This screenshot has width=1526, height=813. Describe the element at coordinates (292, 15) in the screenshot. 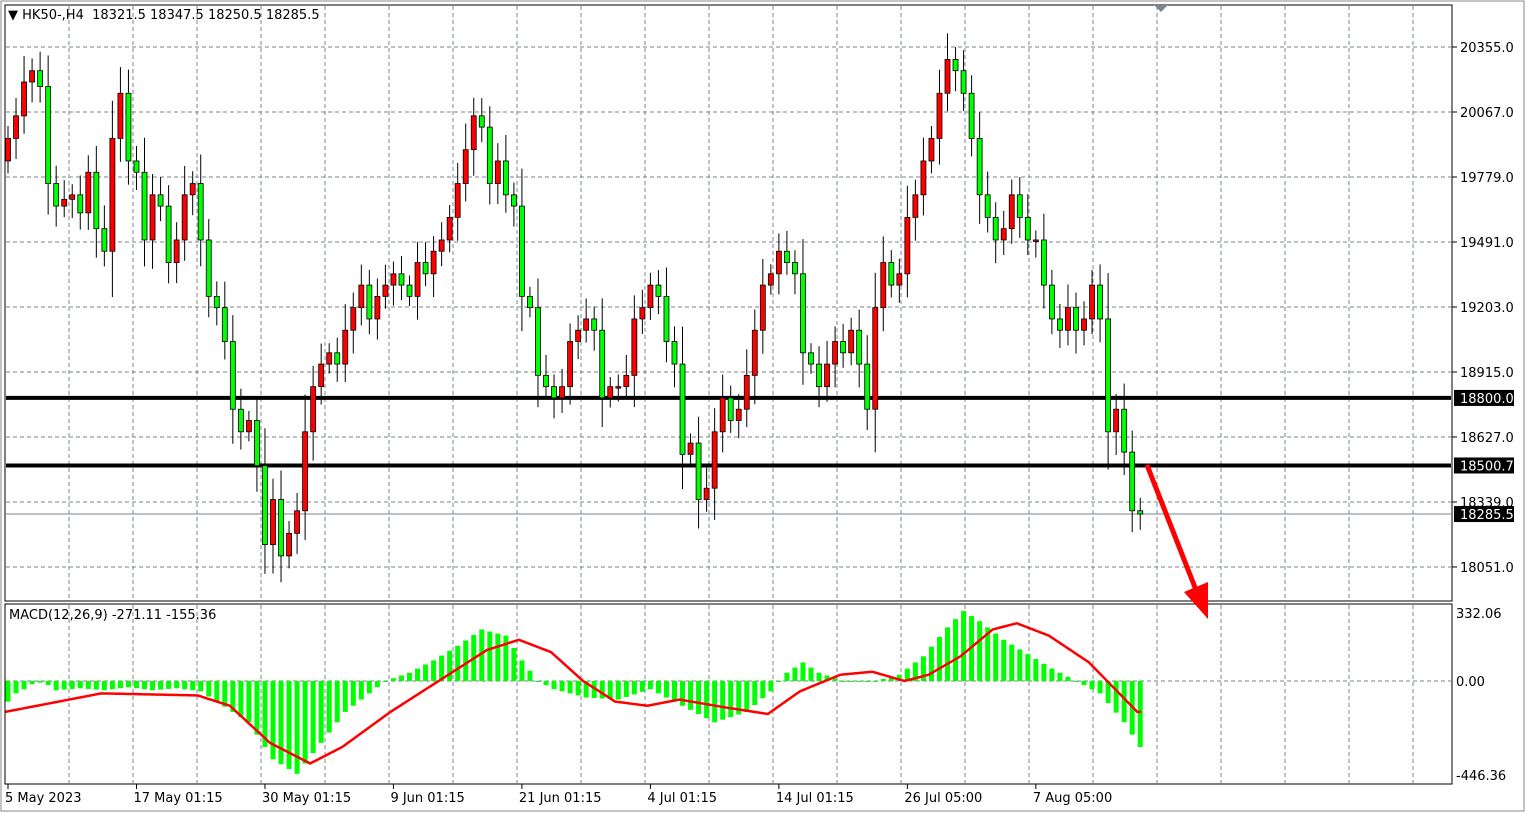

I see `close-value: 18285.5` at that location.